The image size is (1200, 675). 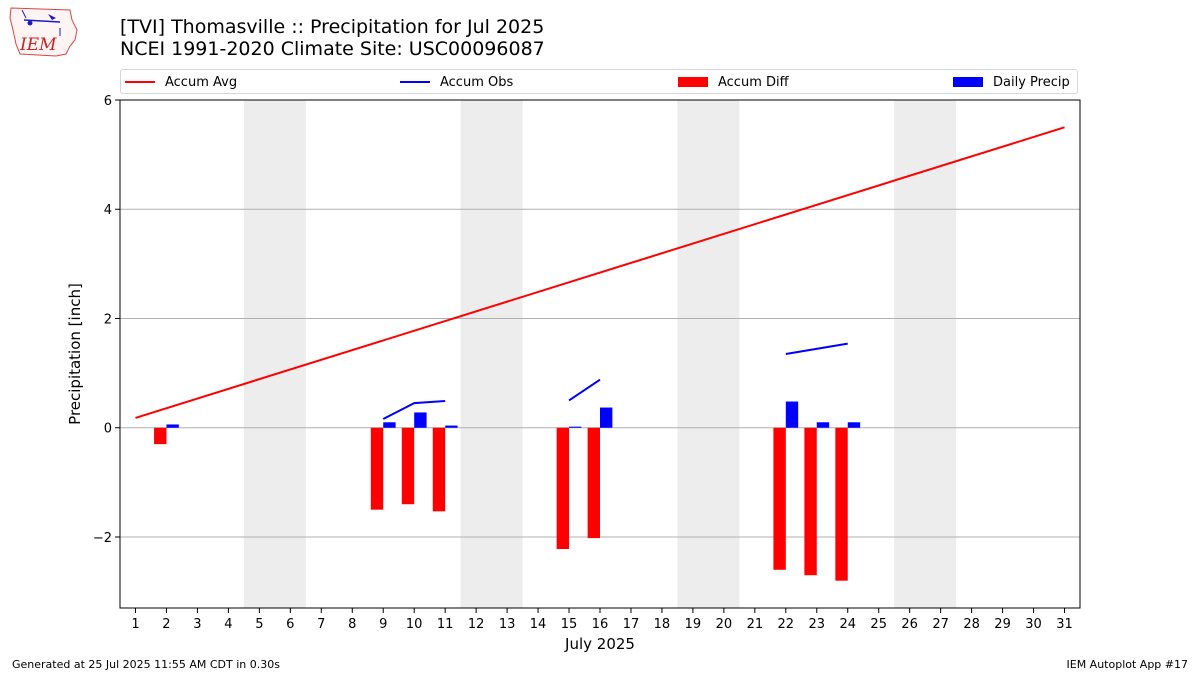 I want to click on x-tick-label: 15, so click(x=569, y=624).